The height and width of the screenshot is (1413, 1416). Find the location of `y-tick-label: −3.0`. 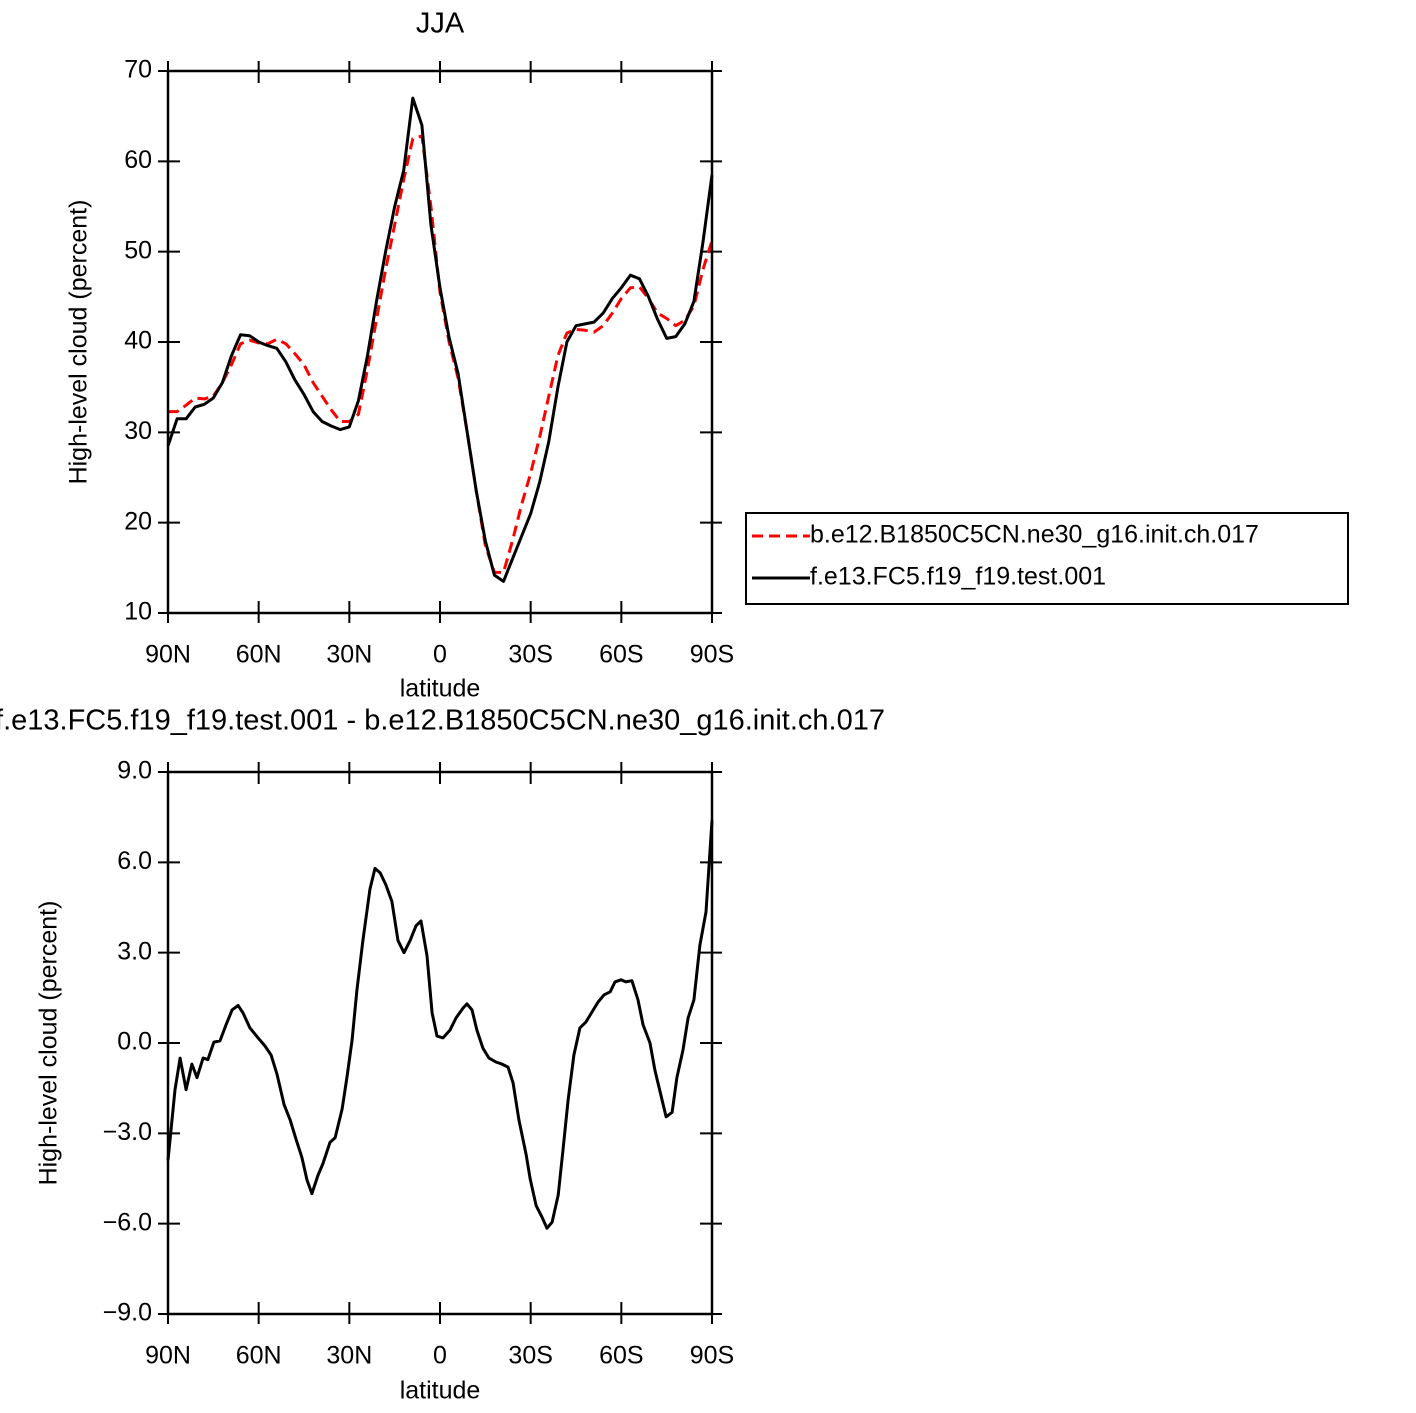

y-tick-label: −3.0 is located at coordinates (127, 1132).